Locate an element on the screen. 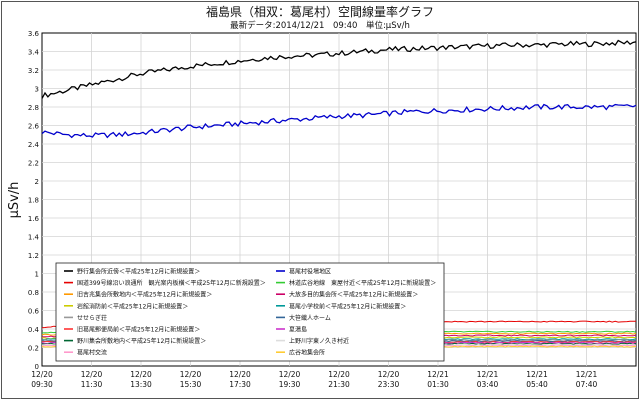 Image resolution: width=640 pixels, height=400 pixels. x-tick-time: 13:30 is located at coordinates (141, 384).